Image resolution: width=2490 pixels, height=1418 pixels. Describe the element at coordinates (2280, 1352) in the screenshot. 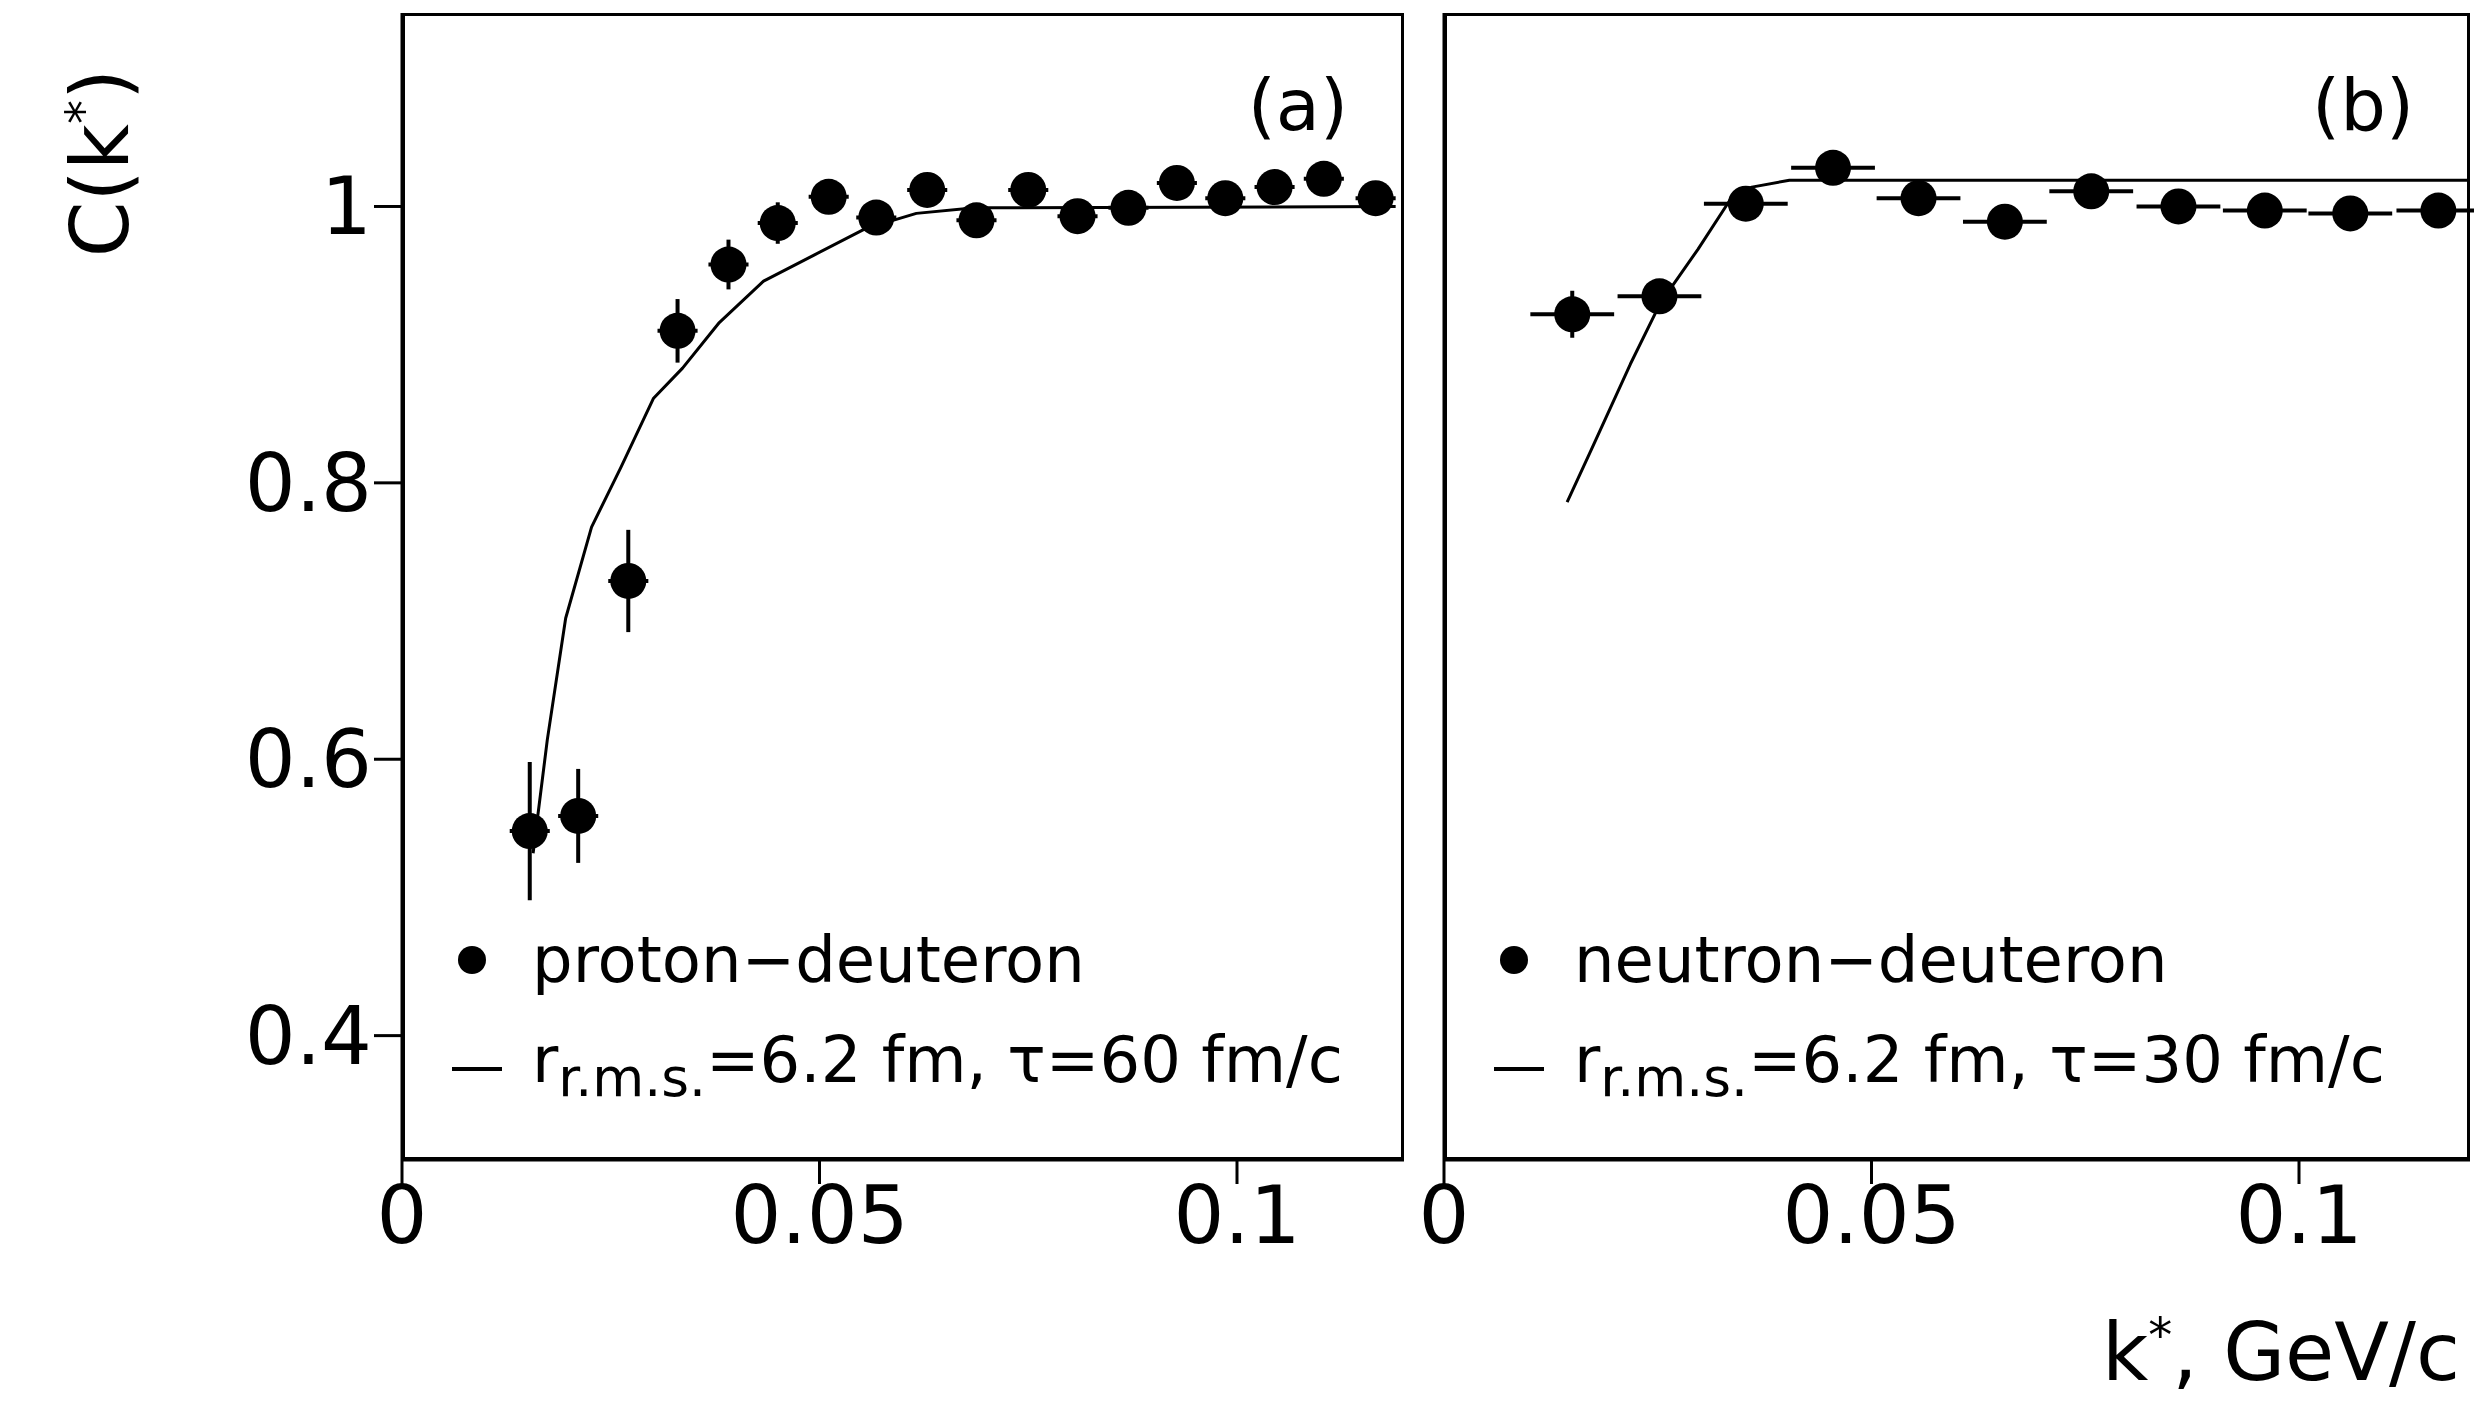

I see `x-axis-title: k$^{*}$, GeV/c` at that location.